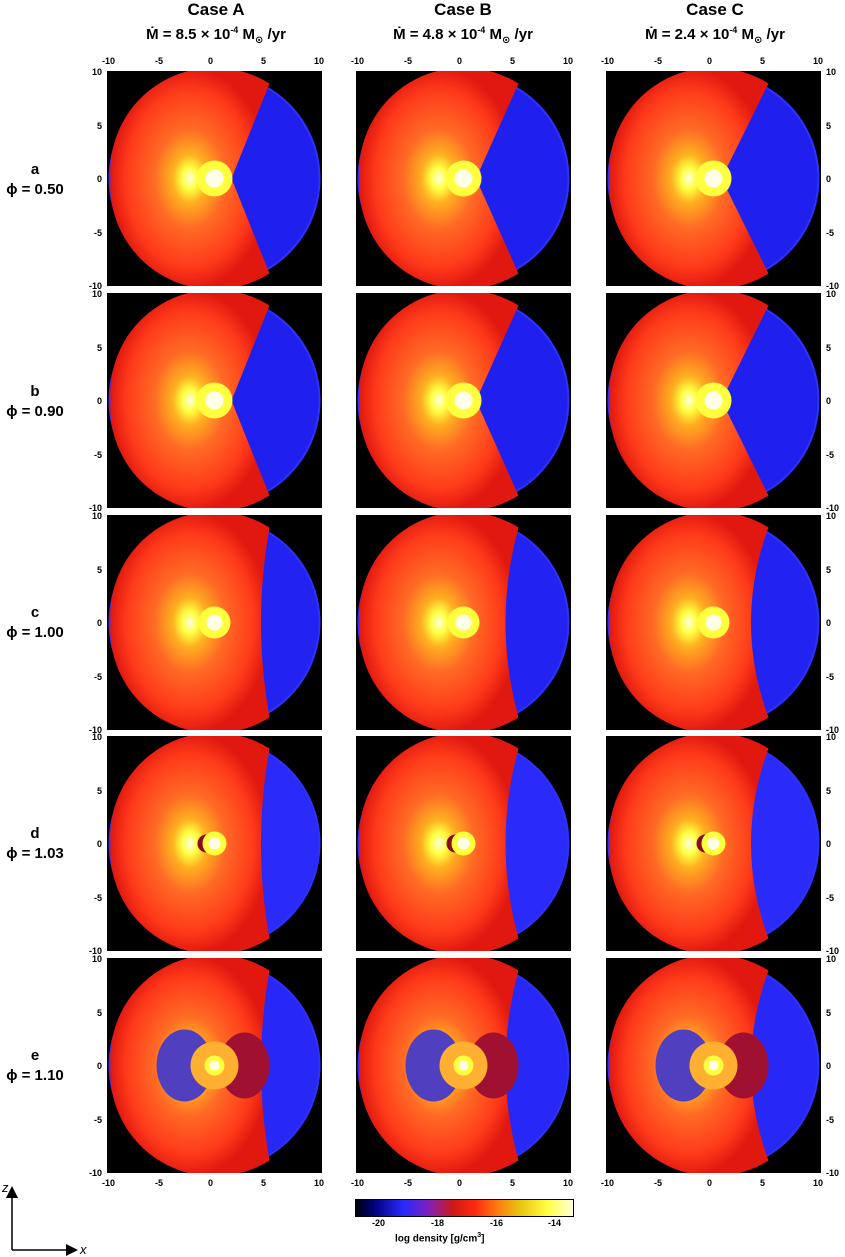 This screenshot has height=1257, width=845. Describe the element at coordinates (379, 1223) in the screenshot. I see `colorbar-tick: -20` at that location.